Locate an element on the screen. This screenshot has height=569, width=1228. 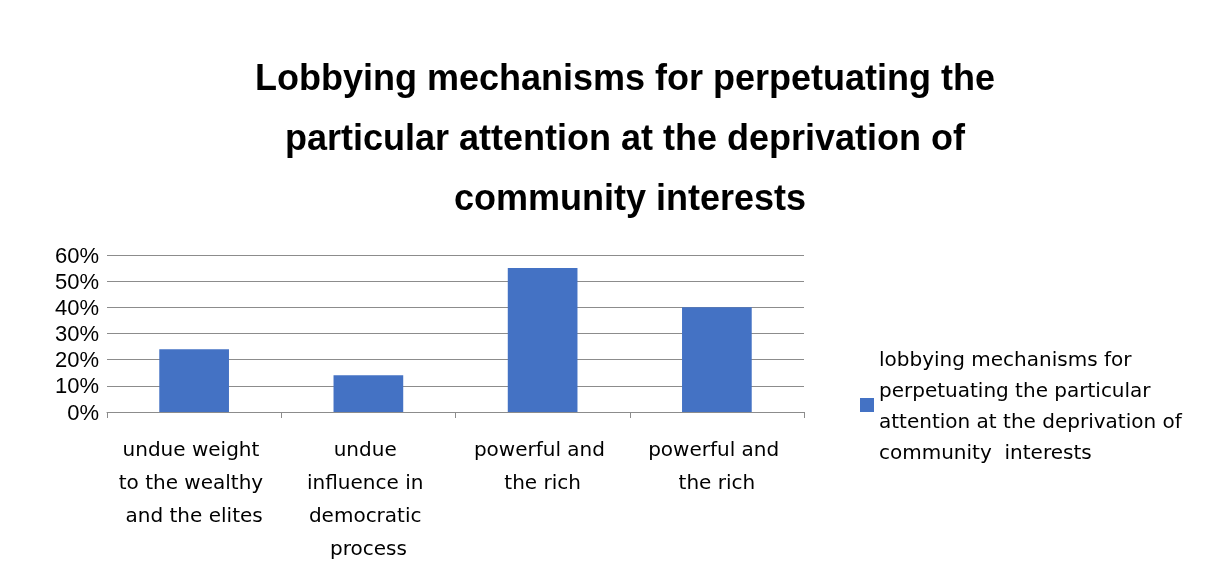
y-tick-label: 40% is located at coordinates (76, 307).